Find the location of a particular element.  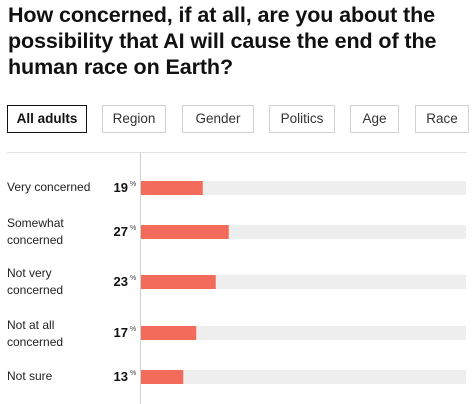

value-label-not-very-concerned: 23 is located at coordinates (120, 281).